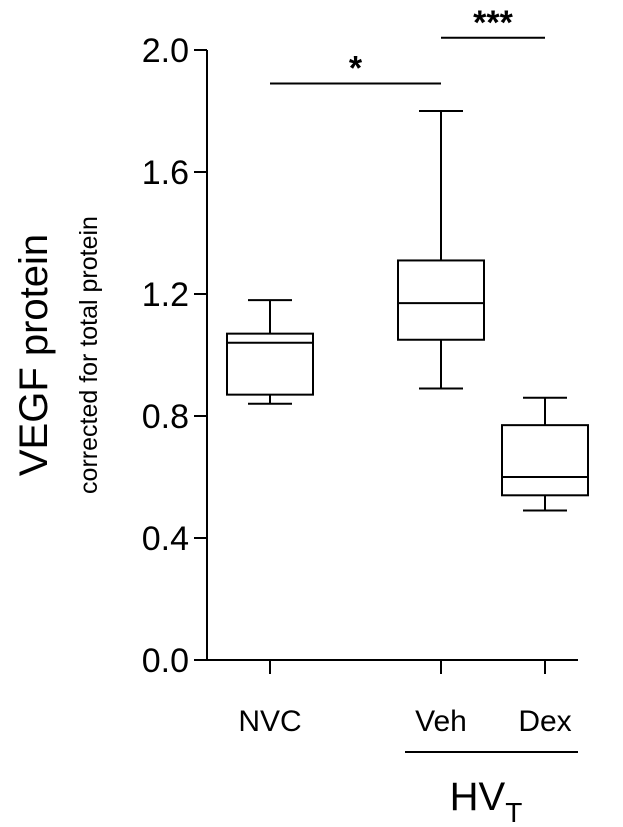 The height and width of the screenshot is (827, 623). Describe the element at coordinates (392, 698) in the screenshot. I see `x-axis: NVC Veh Dex` at that location.